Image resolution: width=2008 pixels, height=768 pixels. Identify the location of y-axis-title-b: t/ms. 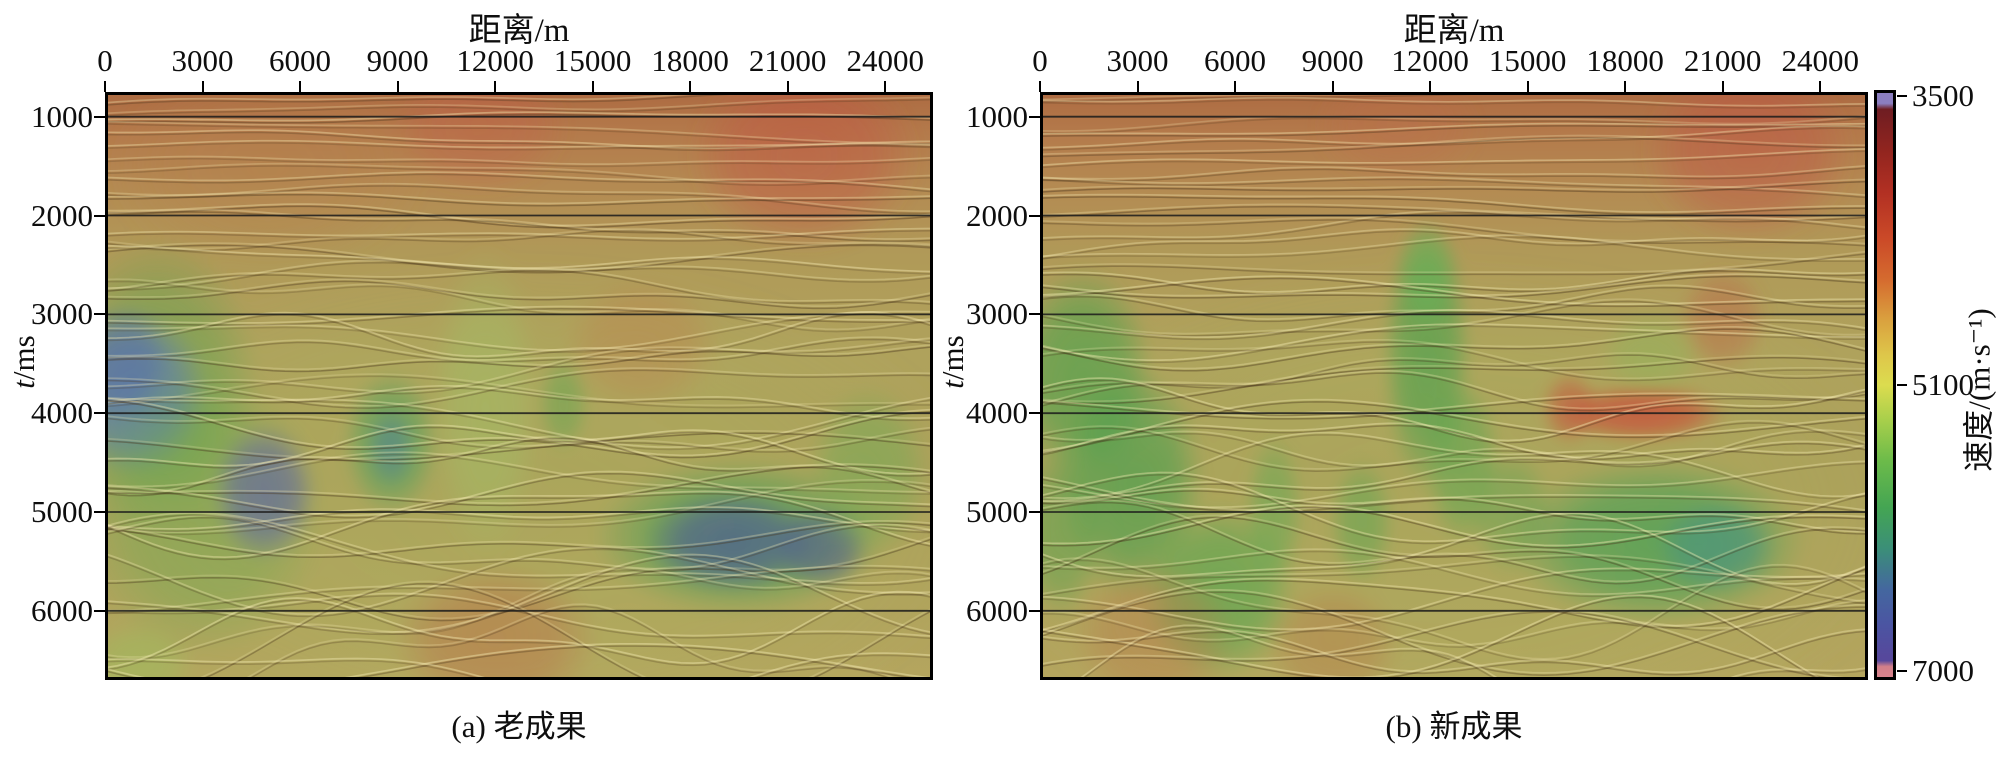
(953, 361).